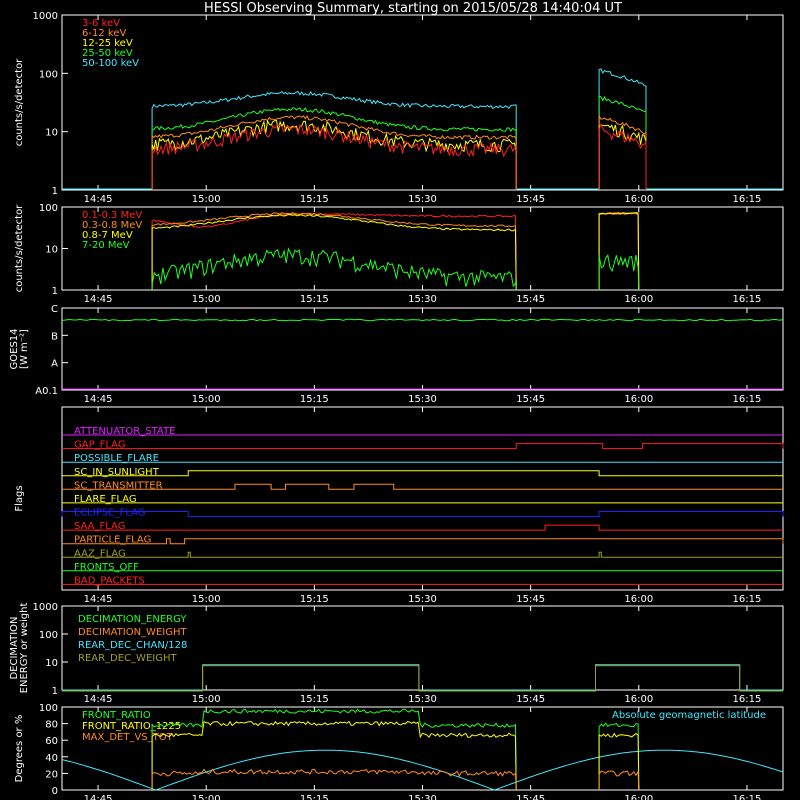 The height and width of the screenshot is (800, 800). What do you see at coordinates (55, 791) in the screenshot?
I see `y-tick-label: 0` at bounding box center [55, 791].